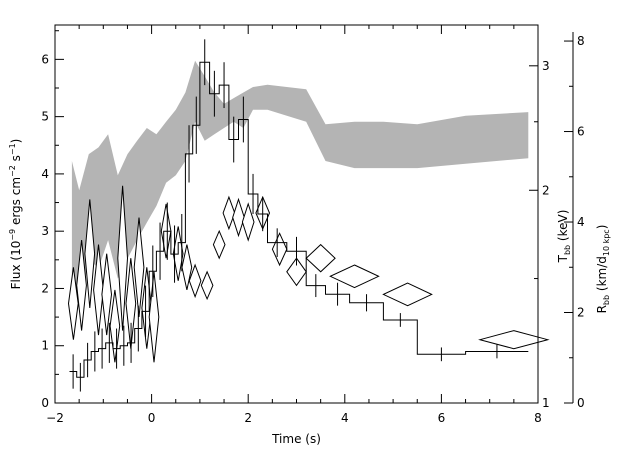  Describe the element at coordinates (603, 269) in the screenshot. I see `rbb-axis-title: Rbb (km/d10 kpc)` at that location.